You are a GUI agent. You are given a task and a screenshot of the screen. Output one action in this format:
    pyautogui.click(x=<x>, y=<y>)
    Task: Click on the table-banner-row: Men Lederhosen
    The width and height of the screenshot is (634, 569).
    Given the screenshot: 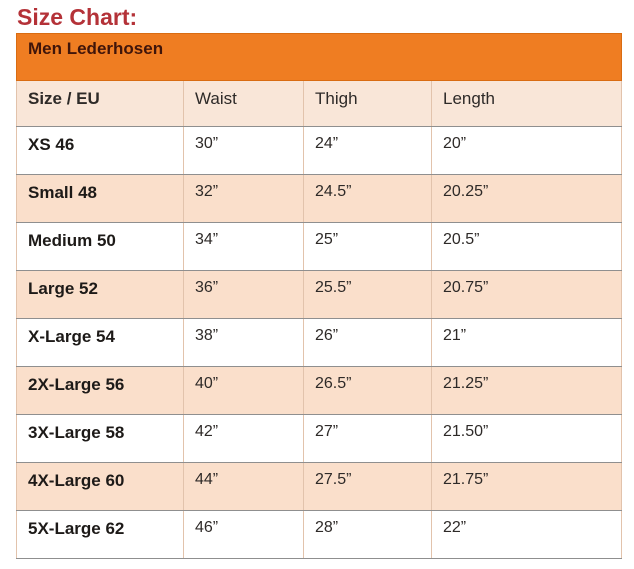 What is the action you would take?
    pyautogui.click(x=319, y=57)
    